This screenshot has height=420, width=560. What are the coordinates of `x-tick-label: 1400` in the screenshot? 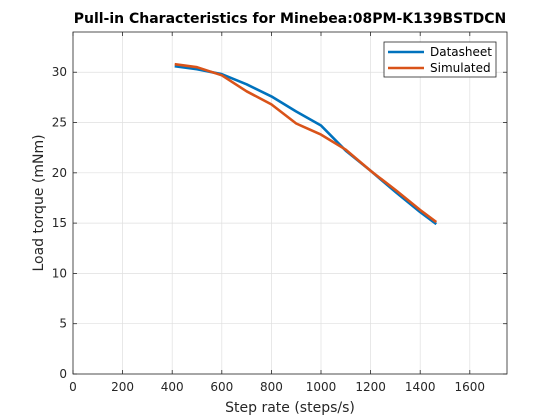 It's located at (420, 387).